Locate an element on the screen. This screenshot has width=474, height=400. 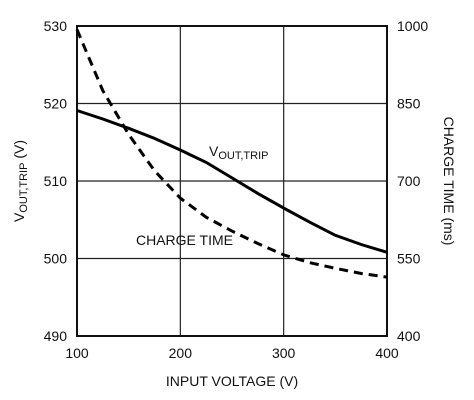
left-y-tick-label-510: 510 is located at coordinates (56, 181).